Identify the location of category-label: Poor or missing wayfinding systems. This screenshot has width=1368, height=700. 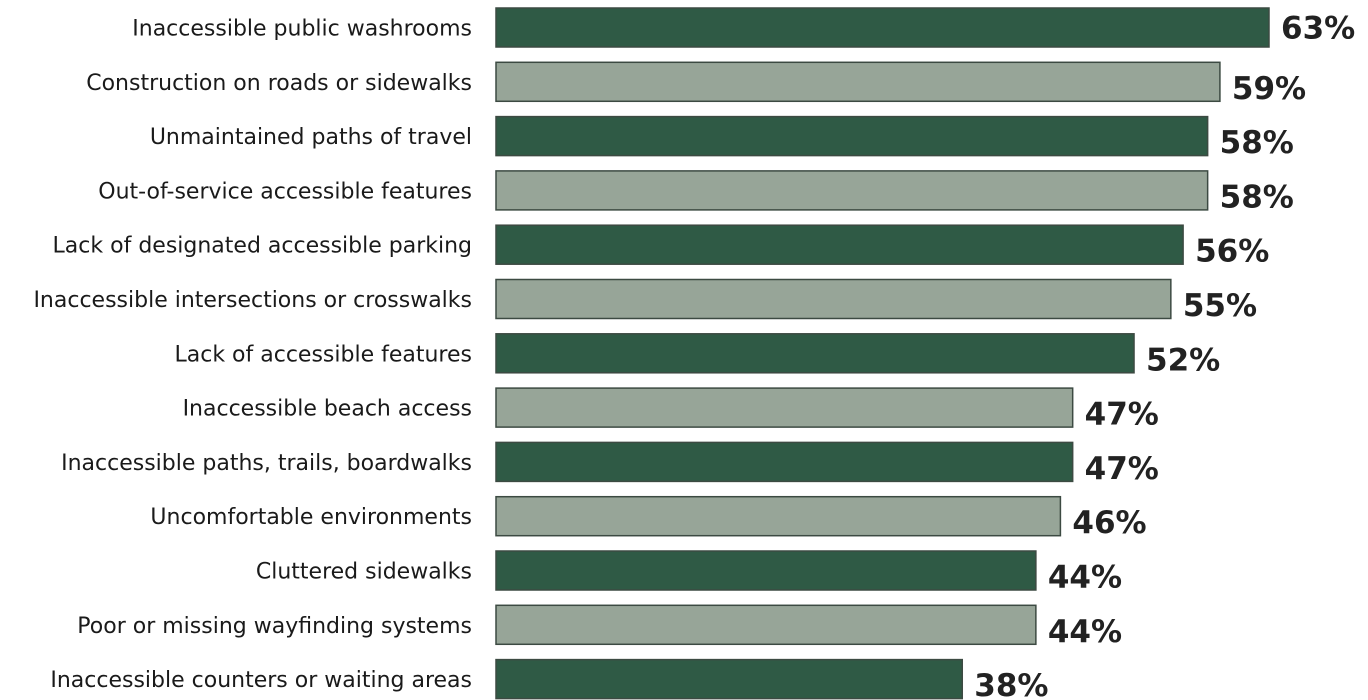
(274, 626).